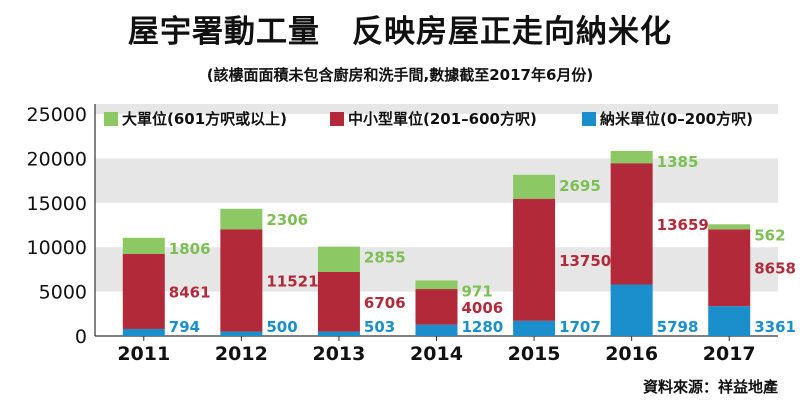 The width and height of the screenshot is (800, 408). Describe the element at coordinates (400, 32) in the screenshot. I see `chart-title: 屋宇署動工量 反映房屋正走向納米化` at that location.